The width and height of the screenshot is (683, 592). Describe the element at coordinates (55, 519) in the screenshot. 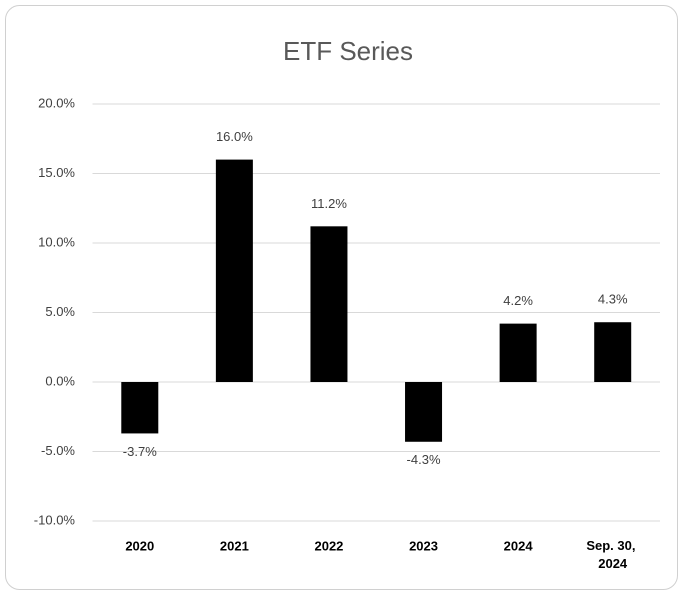

I see `y-tick-label: -10.0%` at that location.